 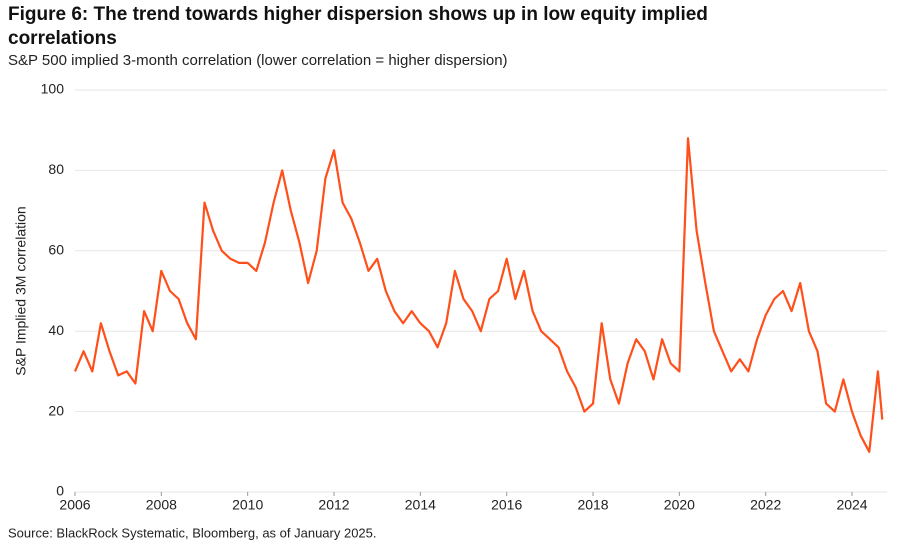 I want to click on y-tick-label: 80, so click(x=56, y=169).